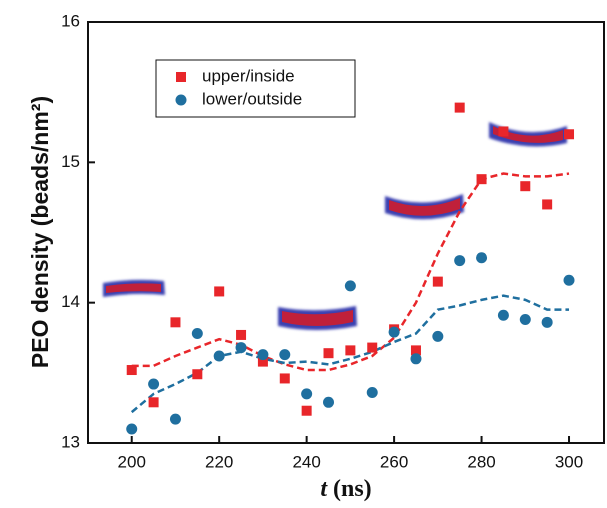 This screenshot has width=607, height=508. What do you see at coordinates (252, 98) in the screenshot?
I see `legend-label: lower/outside` at bounding box center [252, 98].